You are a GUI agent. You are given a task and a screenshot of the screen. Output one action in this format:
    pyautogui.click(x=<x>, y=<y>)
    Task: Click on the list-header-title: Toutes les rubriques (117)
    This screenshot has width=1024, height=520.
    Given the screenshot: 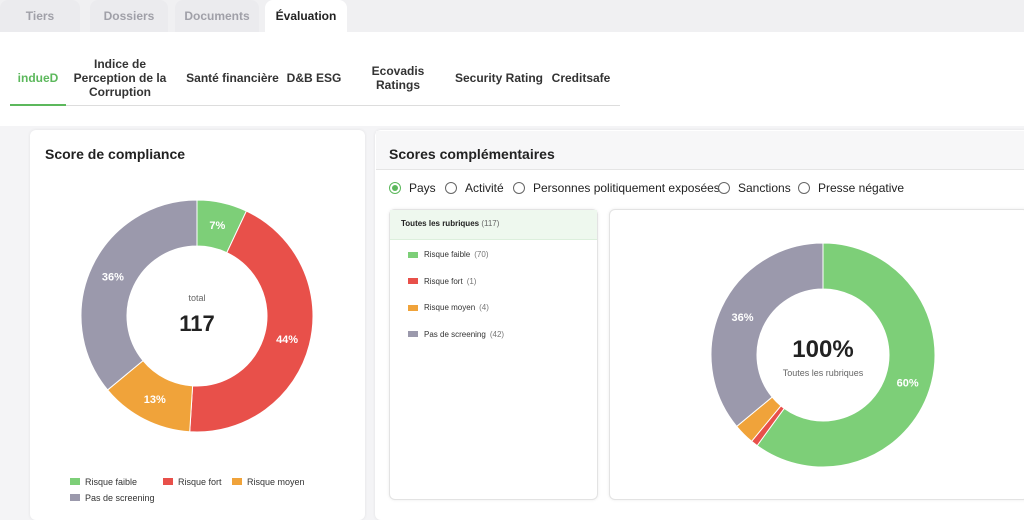 What is the action you would take?
    pyautogui.click(x=450, y=223)
    